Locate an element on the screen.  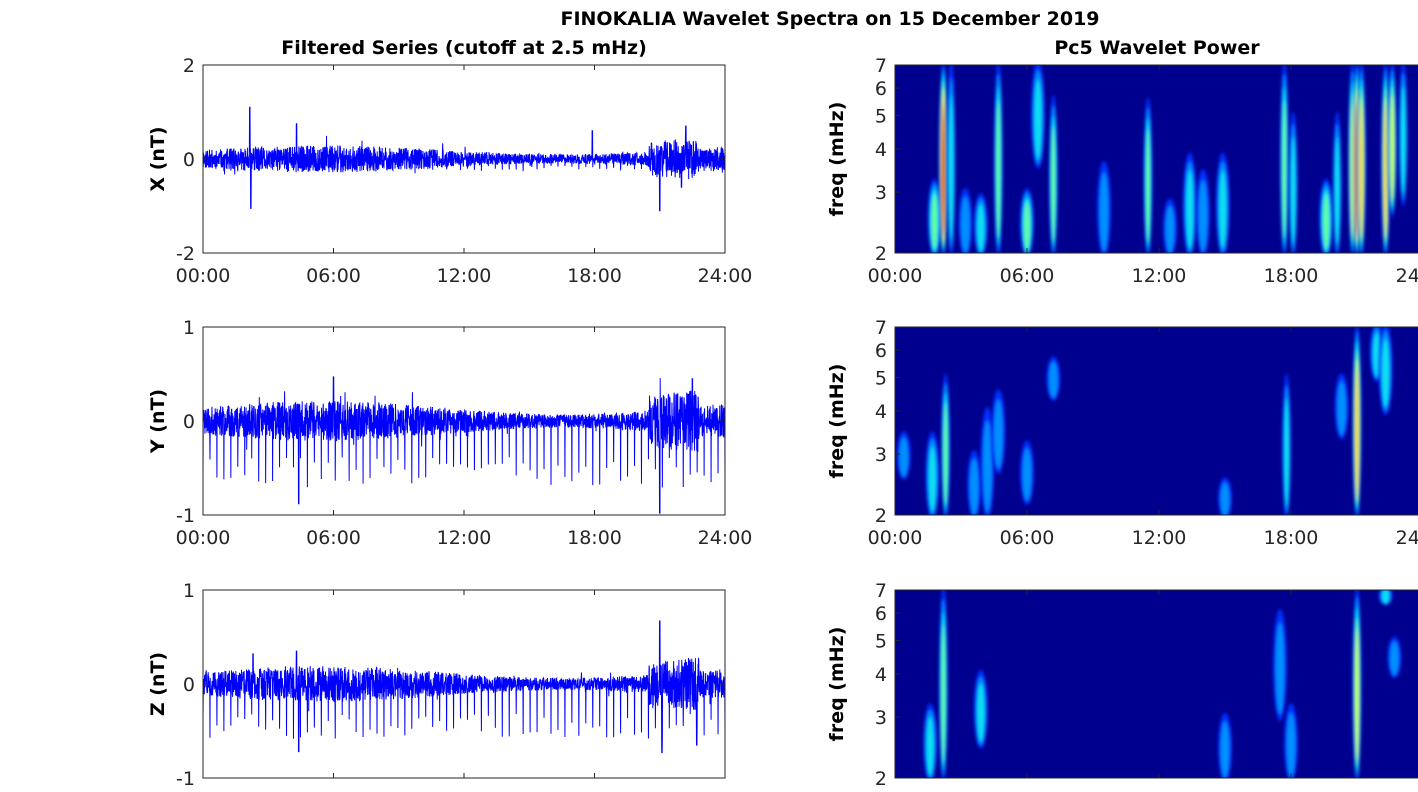
timeseries-panel-z: 1 0 -1 Z (nT) is located at coordinates (436, 685).